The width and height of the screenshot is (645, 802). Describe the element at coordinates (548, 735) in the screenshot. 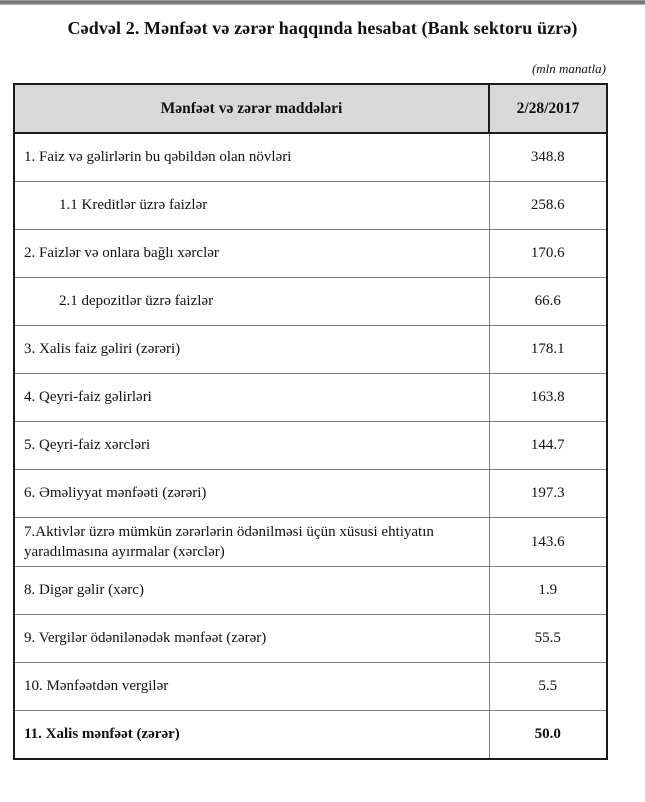

I see `row-value: 50.0` at that location.